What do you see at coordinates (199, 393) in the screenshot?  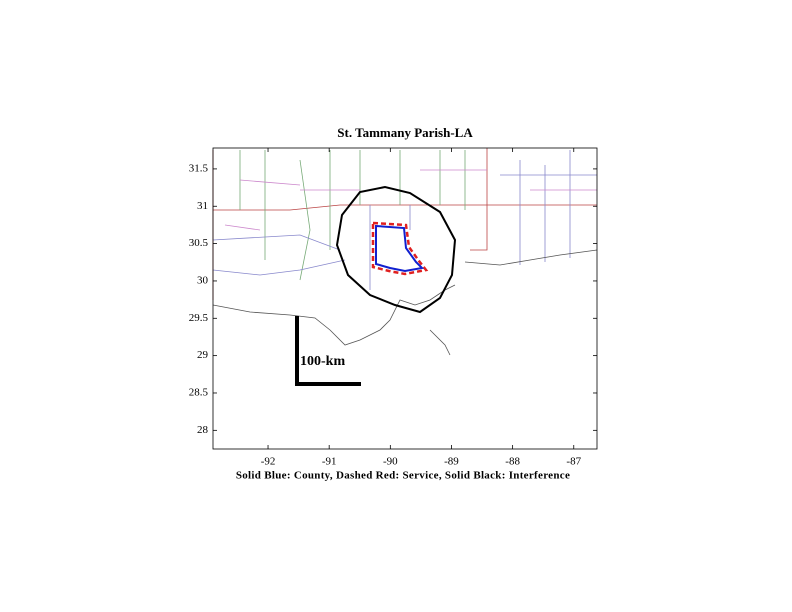 I see `y-tick-label: 28.5` at bounding box center [199, 393].